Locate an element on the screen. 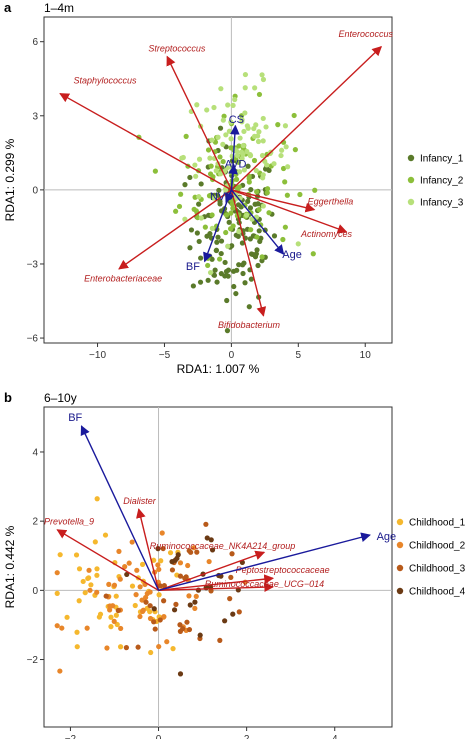  species-label: Dialister is located at coordinates (140, 501).